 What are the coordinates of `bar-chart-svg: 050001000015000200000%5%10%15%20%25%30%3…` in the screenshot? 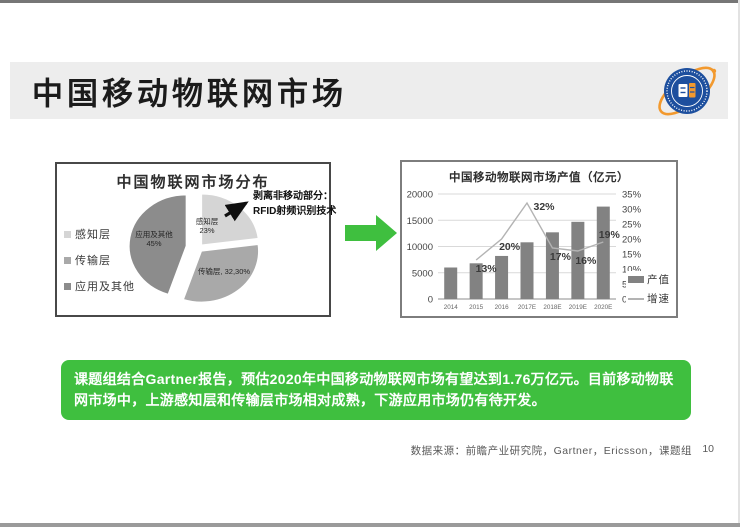 It's located at (524, 251).